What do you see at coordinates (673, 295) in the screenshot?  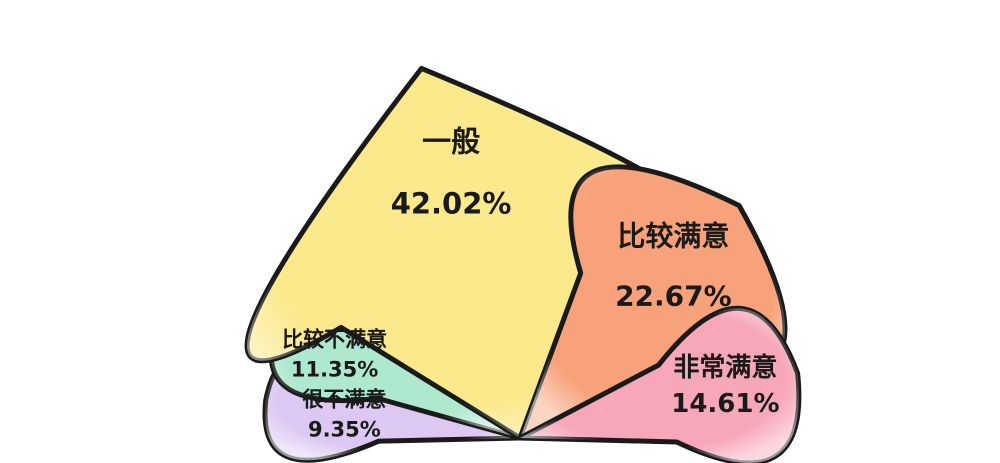 I see `slice-value-label: 22.67%` at bounding box center [673, 295].